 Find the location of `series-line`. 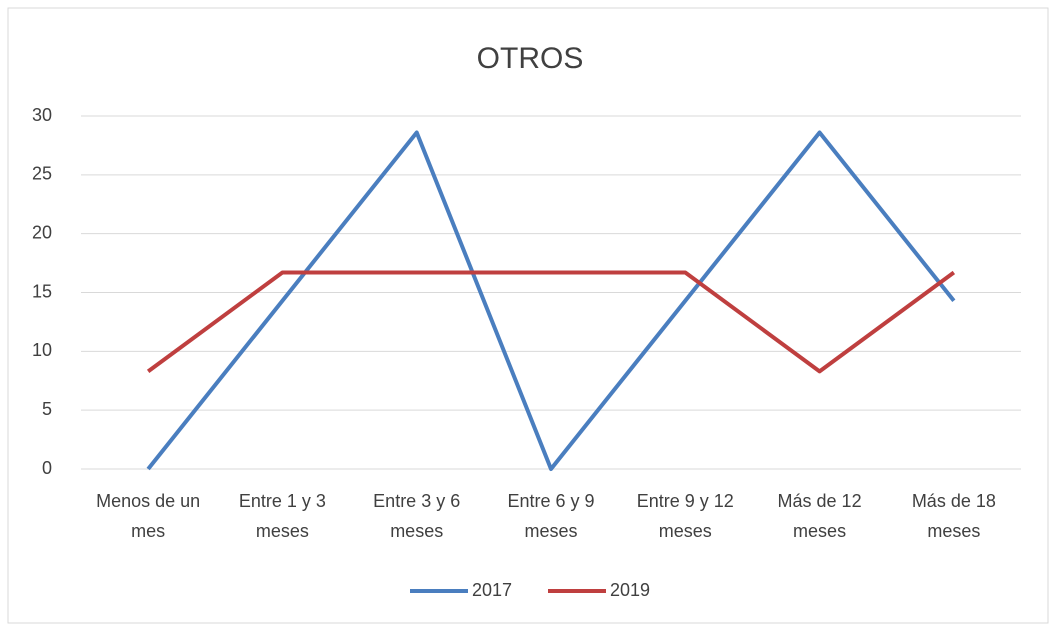

series-line is located at coordinates (551, 322).